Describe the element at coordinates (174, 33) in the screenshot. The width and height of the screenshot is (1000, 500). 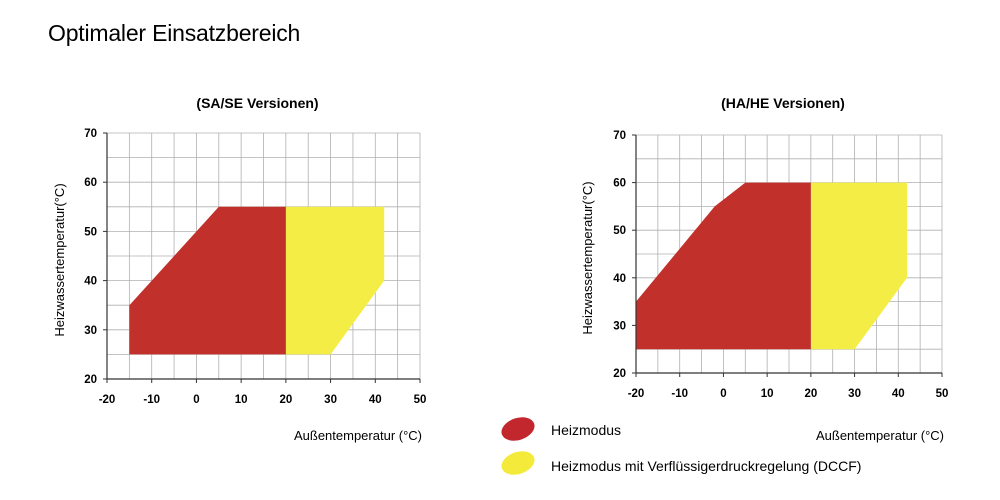
I see `page-title: Optimaler Einsatzbereich` at that location.